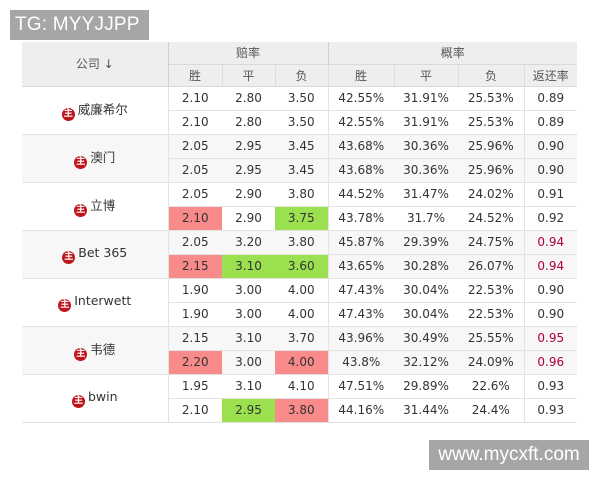 This screenshot has height=480, width=600. What do you see at coordinates (95, 254) in the screenshot?
I see `company-cell: 主 Bet 365` at bounding box center [95, 254].